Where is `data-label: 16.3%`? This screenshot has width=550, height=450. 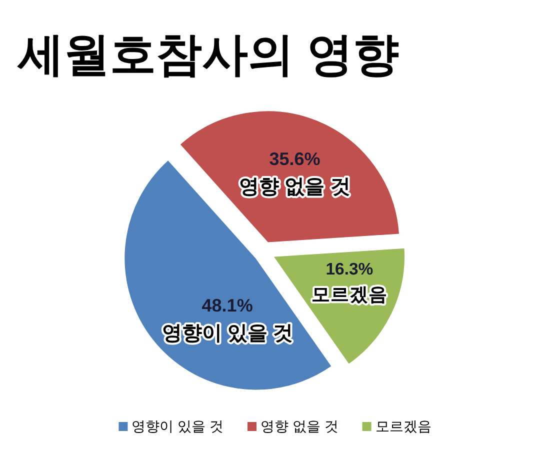 data-label: 16.3% is located at coordinates (350, 268).